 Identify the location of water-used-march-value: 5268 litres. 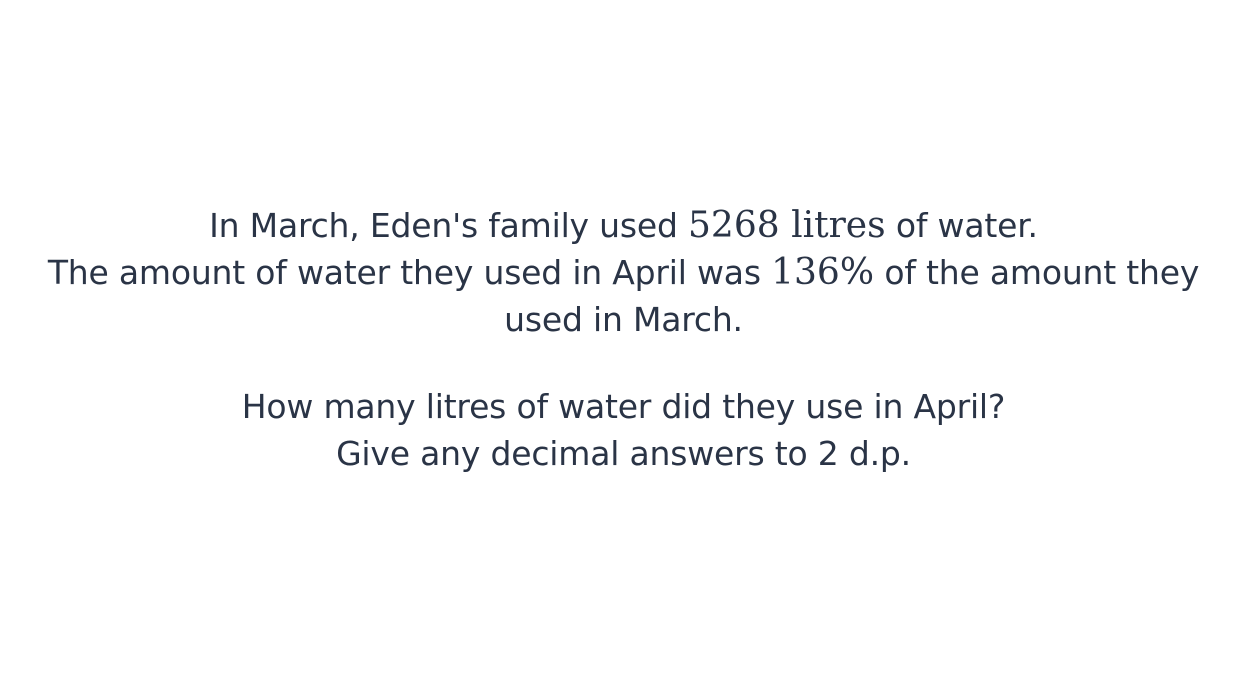
(787, 225).